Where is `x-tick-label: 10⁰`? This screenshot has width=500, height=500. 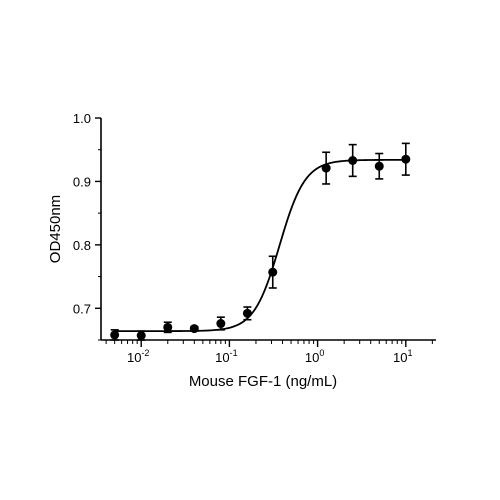 x-tick-label: 10⁰ is located at coordinates (314, 356).